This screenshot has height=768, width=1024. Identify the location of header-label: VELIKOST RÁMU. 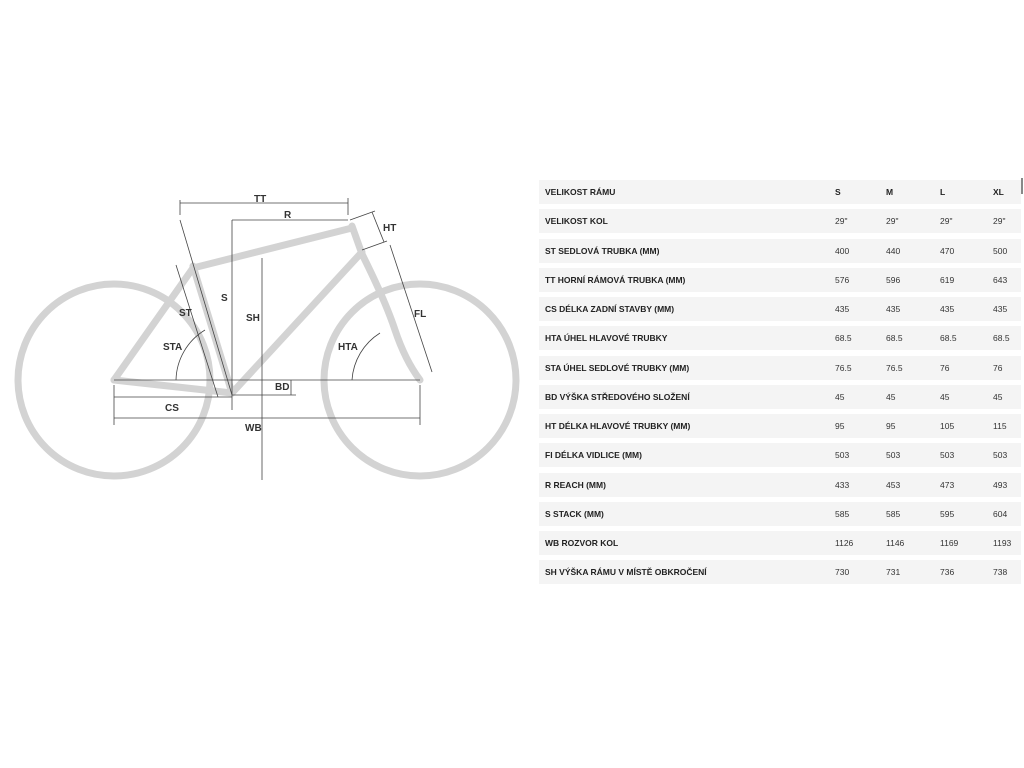
(580, 192).